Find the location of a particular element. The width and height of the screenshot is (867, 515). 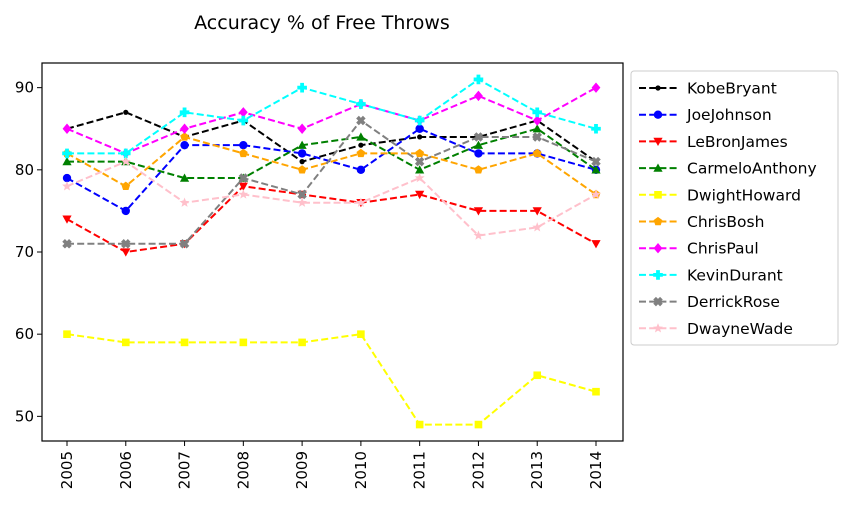

data-point-KevinDurant-2006 is located at coordinates (125, 153).